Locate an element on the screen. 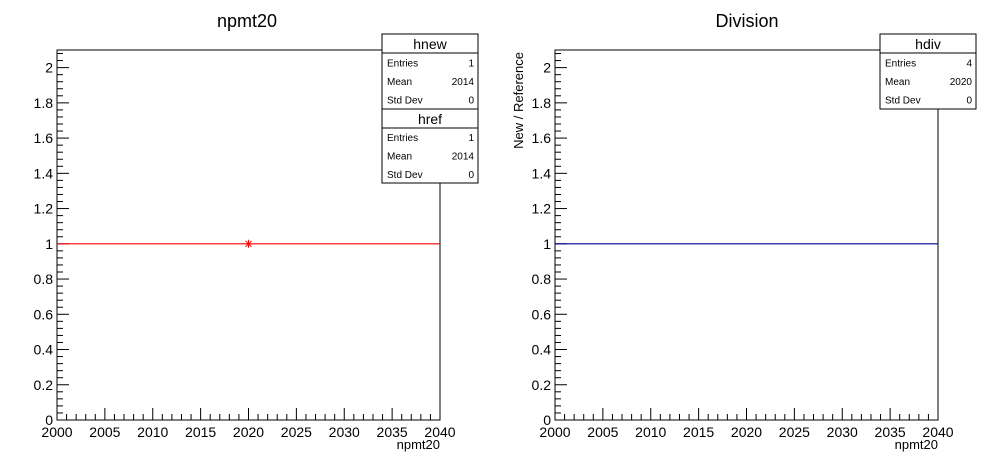  right-y-axis: 0 0.2 0.4 0.6 0.8 1 1.2 1.4 1.6 1.8 2 is located at coordinates (549, 240).